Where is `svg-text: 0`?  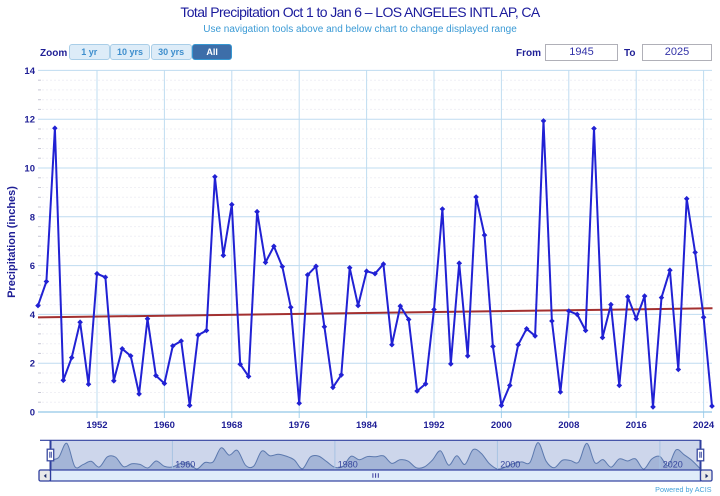
svg-text: 0 is located at coordinates (32, 413).